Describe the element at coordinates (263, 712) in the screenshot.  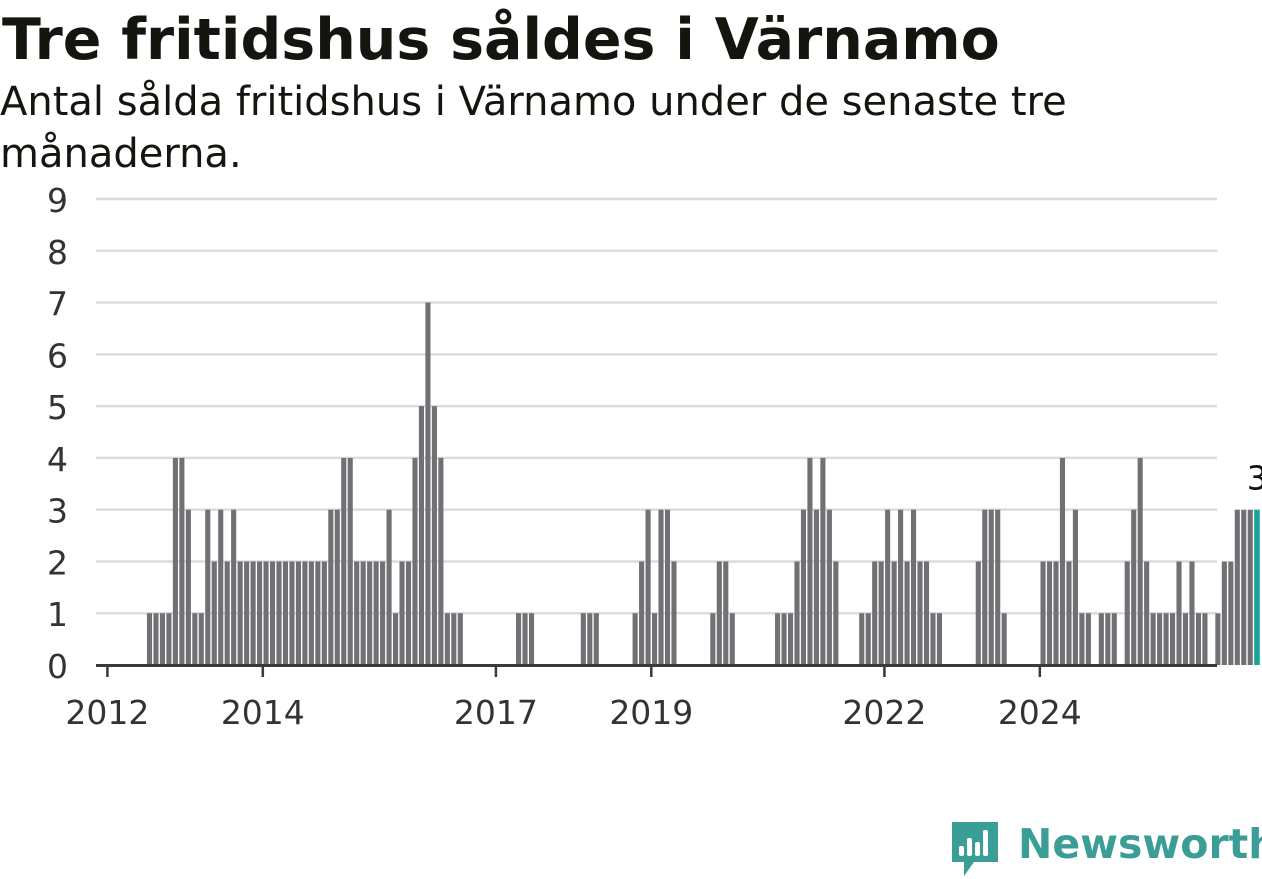
I see `x-tick-label: 2014` at that location.